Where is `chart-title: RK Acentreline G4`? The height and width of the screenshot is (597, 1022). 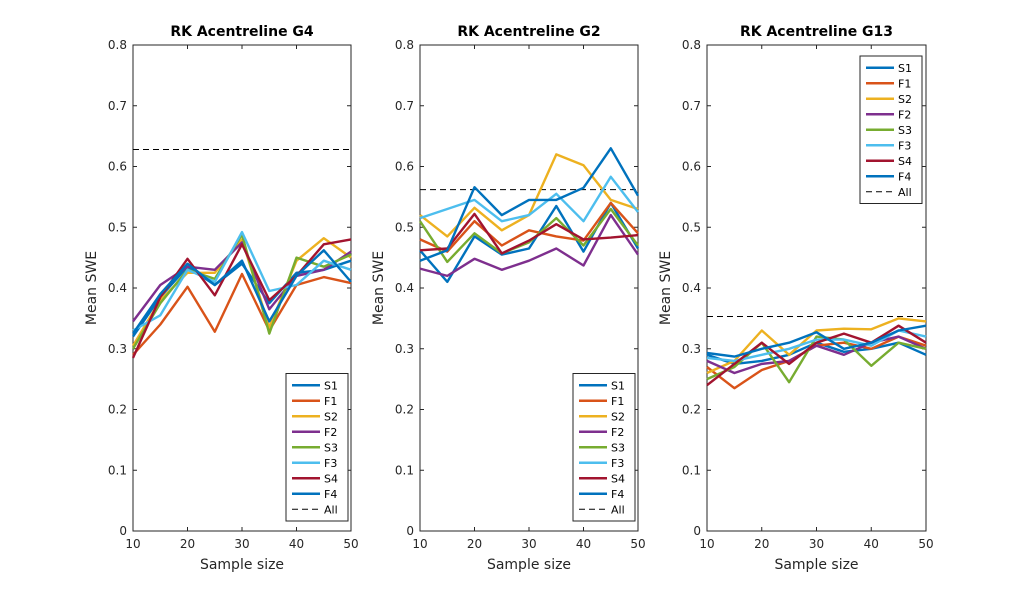 chart-title: RK Acentreline G4 is located at coordinates (242, 32).